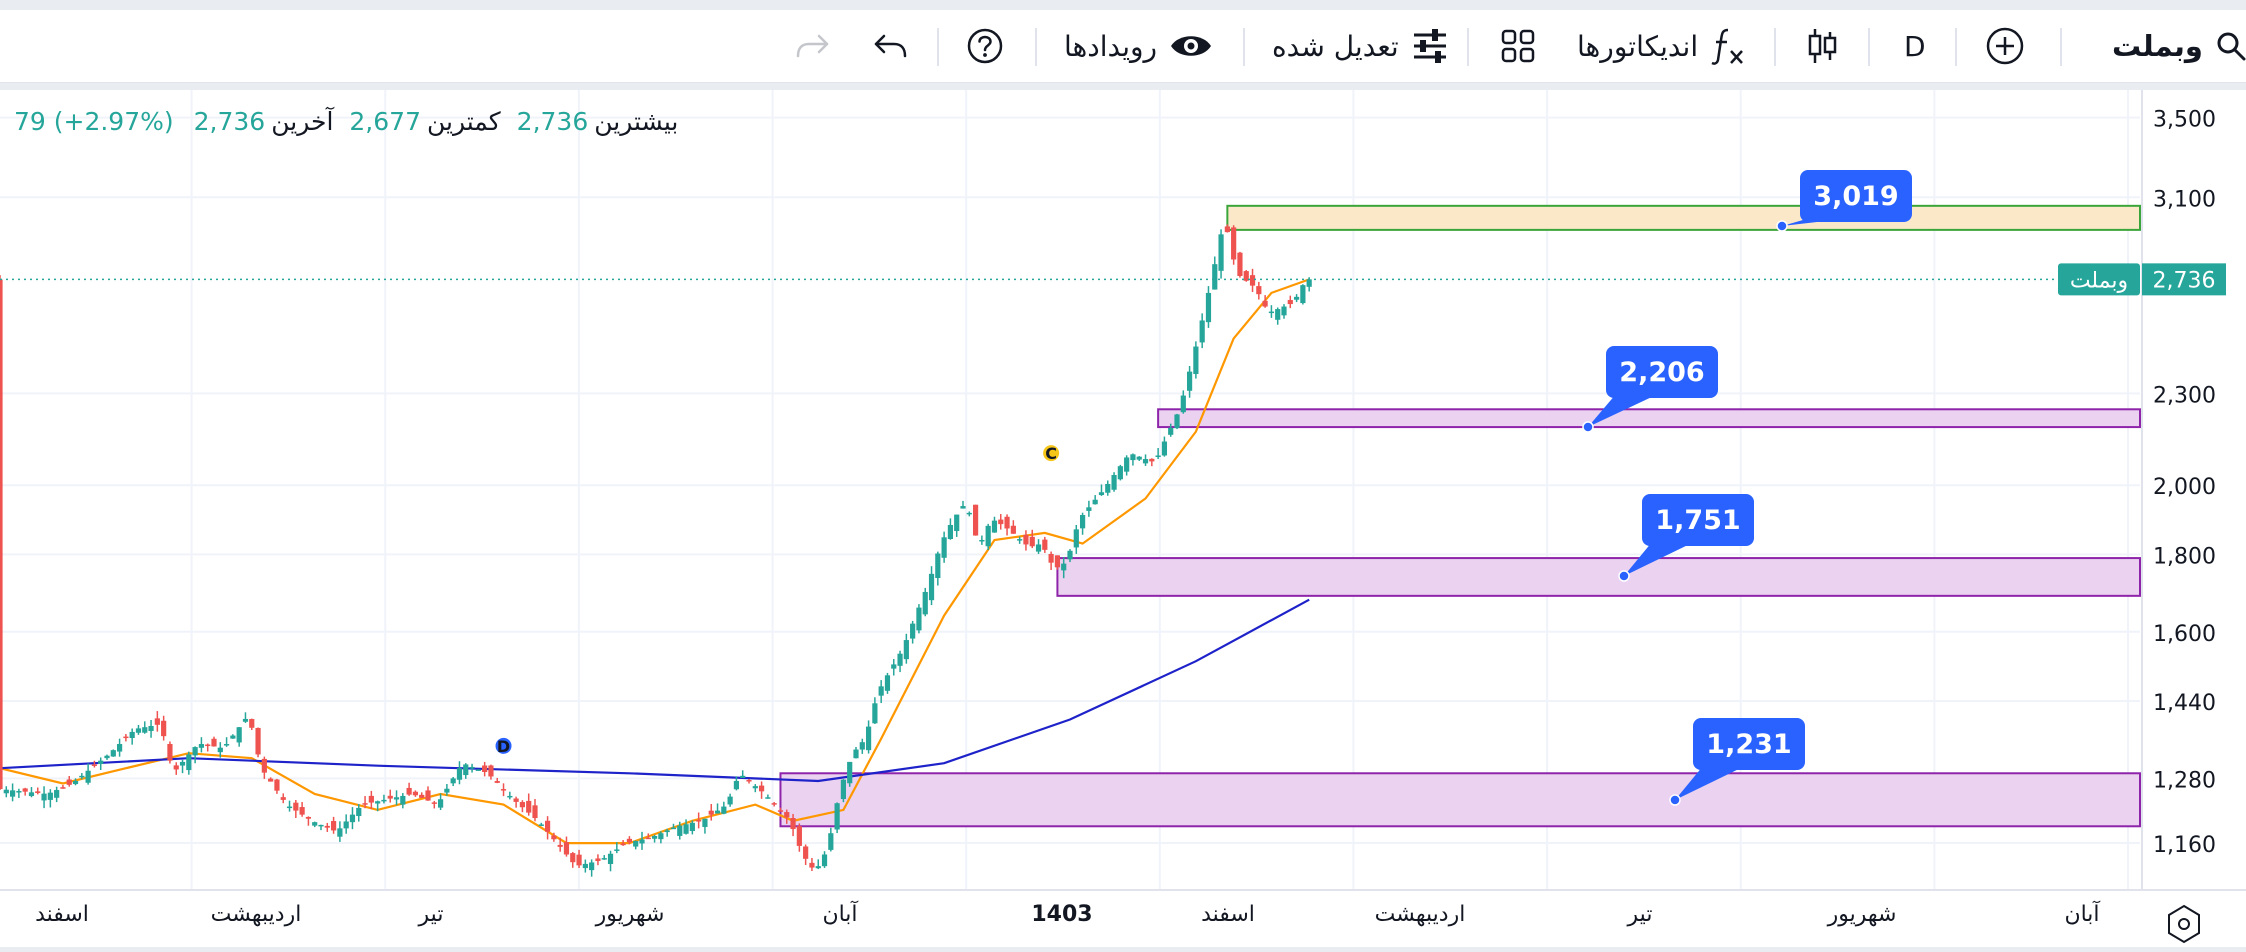  I want to click on time-axis, so click(1123, 918).